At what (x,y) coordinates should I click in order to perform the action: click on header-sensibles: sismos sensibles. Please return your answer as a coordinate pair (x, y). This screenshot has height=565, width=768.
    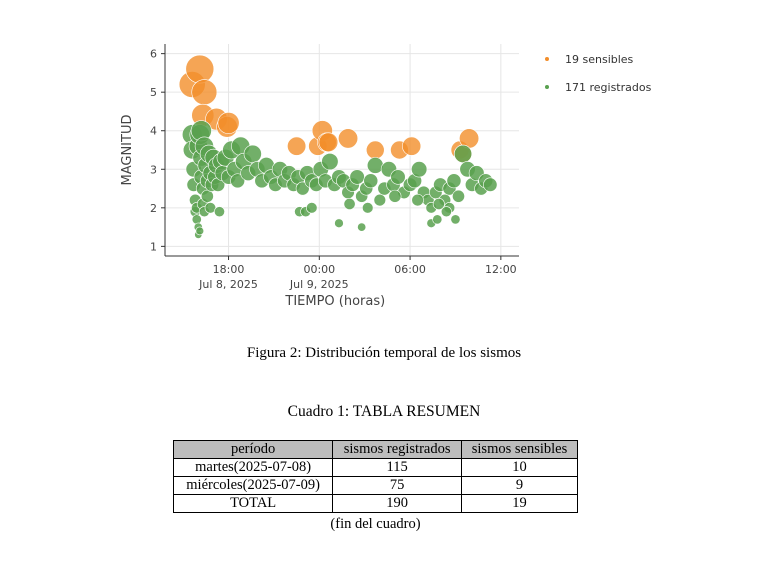
    Looking at the image, I should click on (519, 449).